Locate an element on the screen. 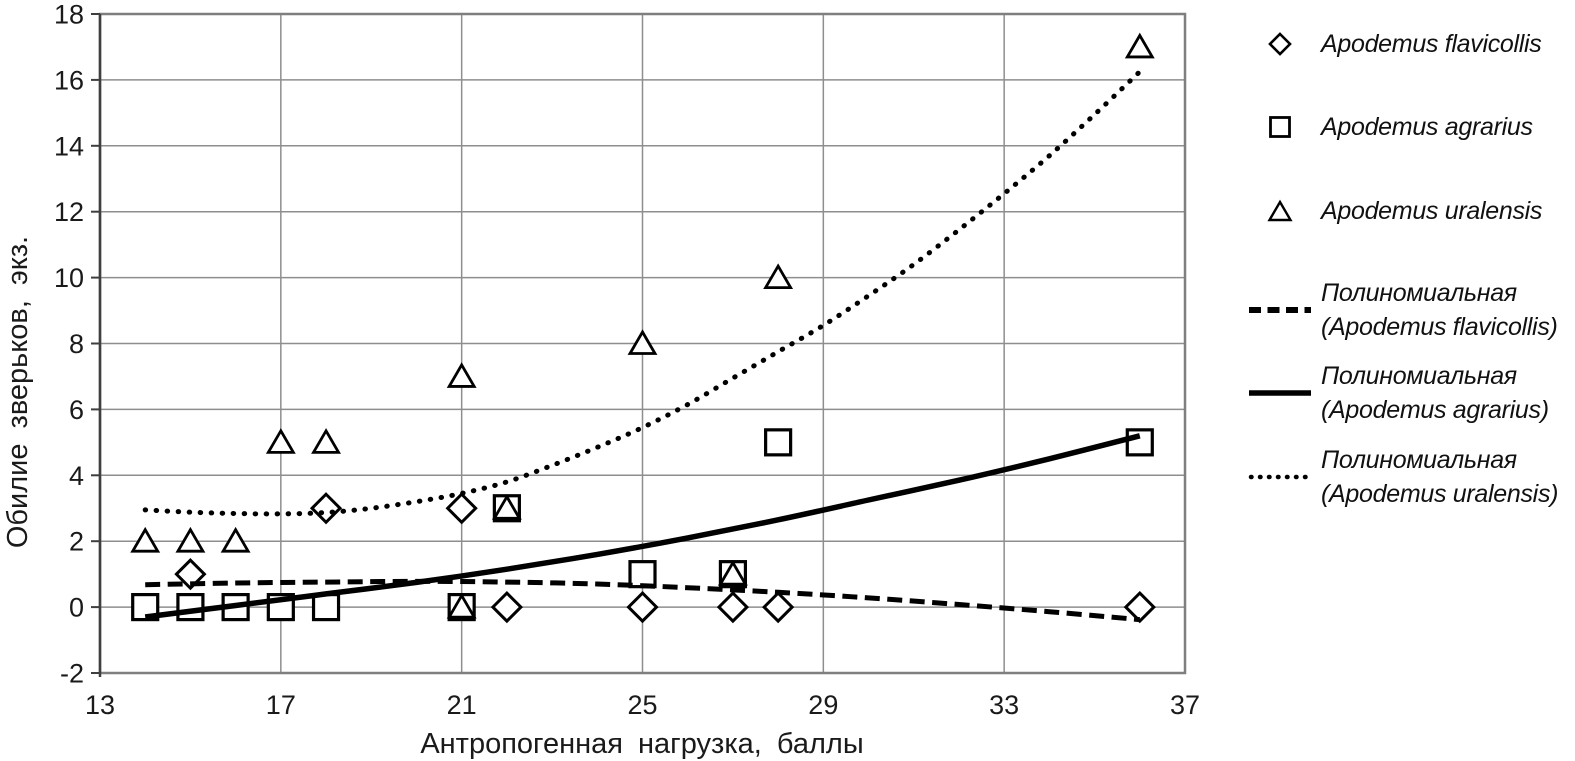 This screenshot has height=761, width=1575. y-tick-label: 0 is located at coordinates (76, 608).